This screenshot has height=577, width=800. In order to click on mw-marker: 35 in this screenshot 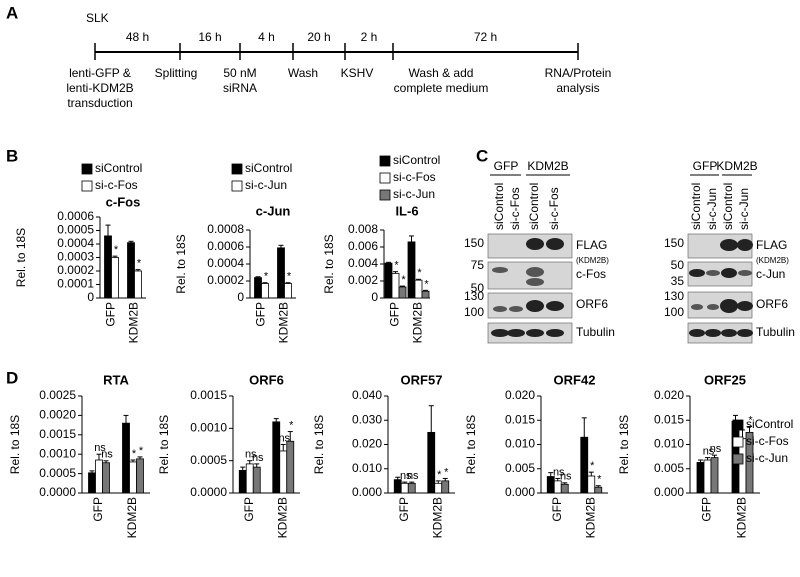, I will do `click(678, 281)`.